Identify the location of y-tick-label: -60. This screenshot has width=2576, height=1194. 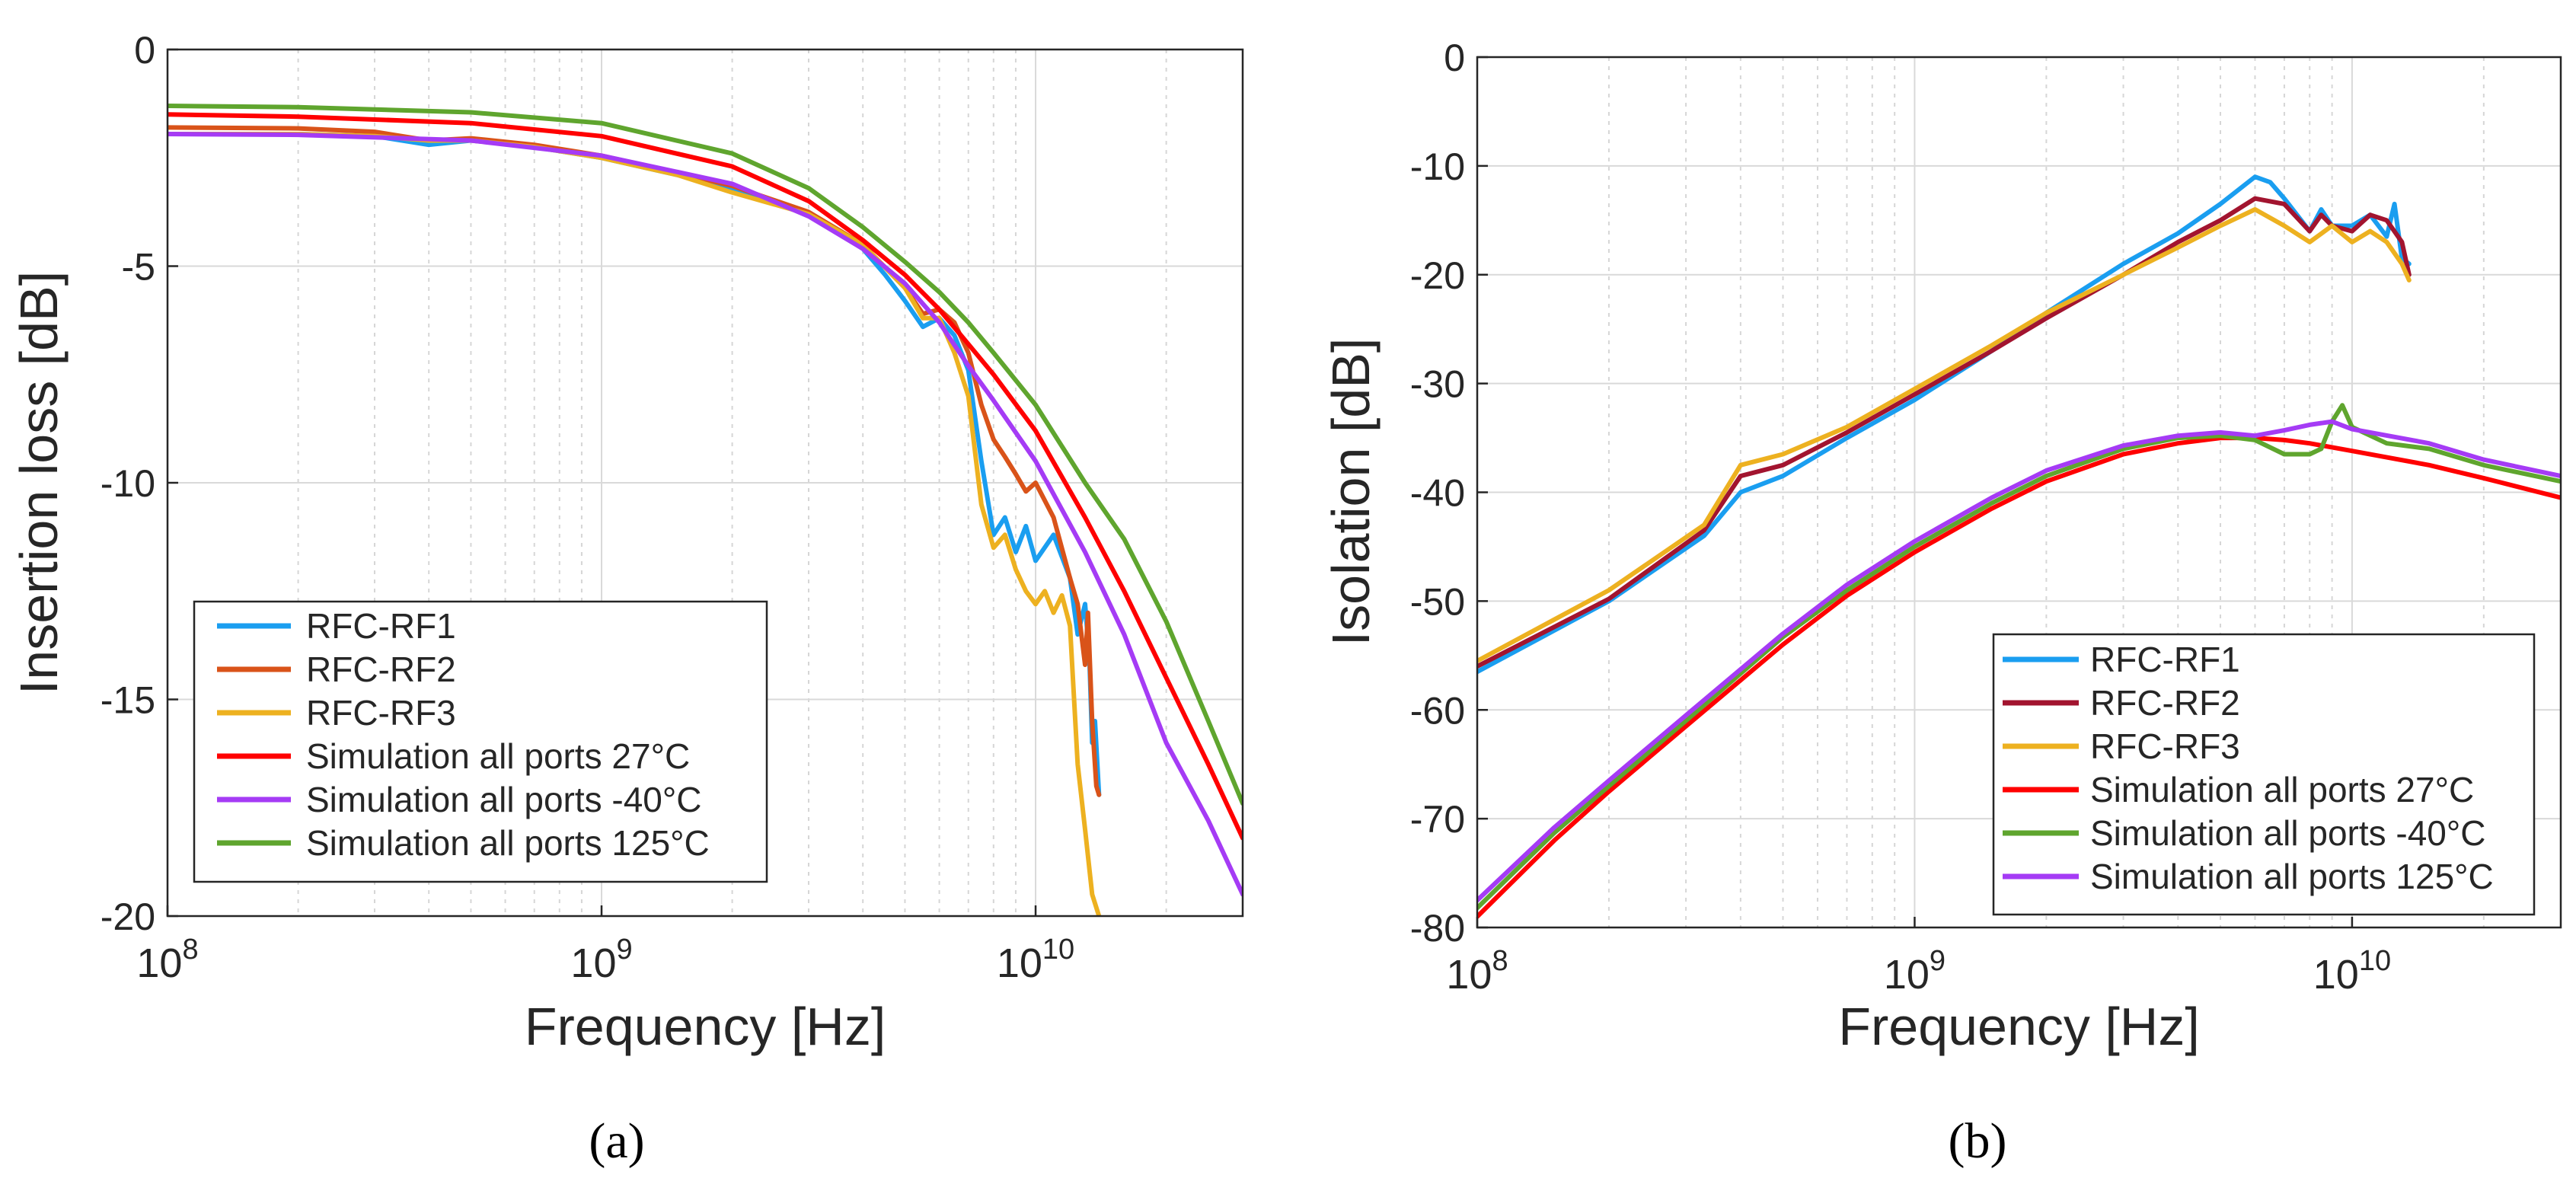
(1437, 711).